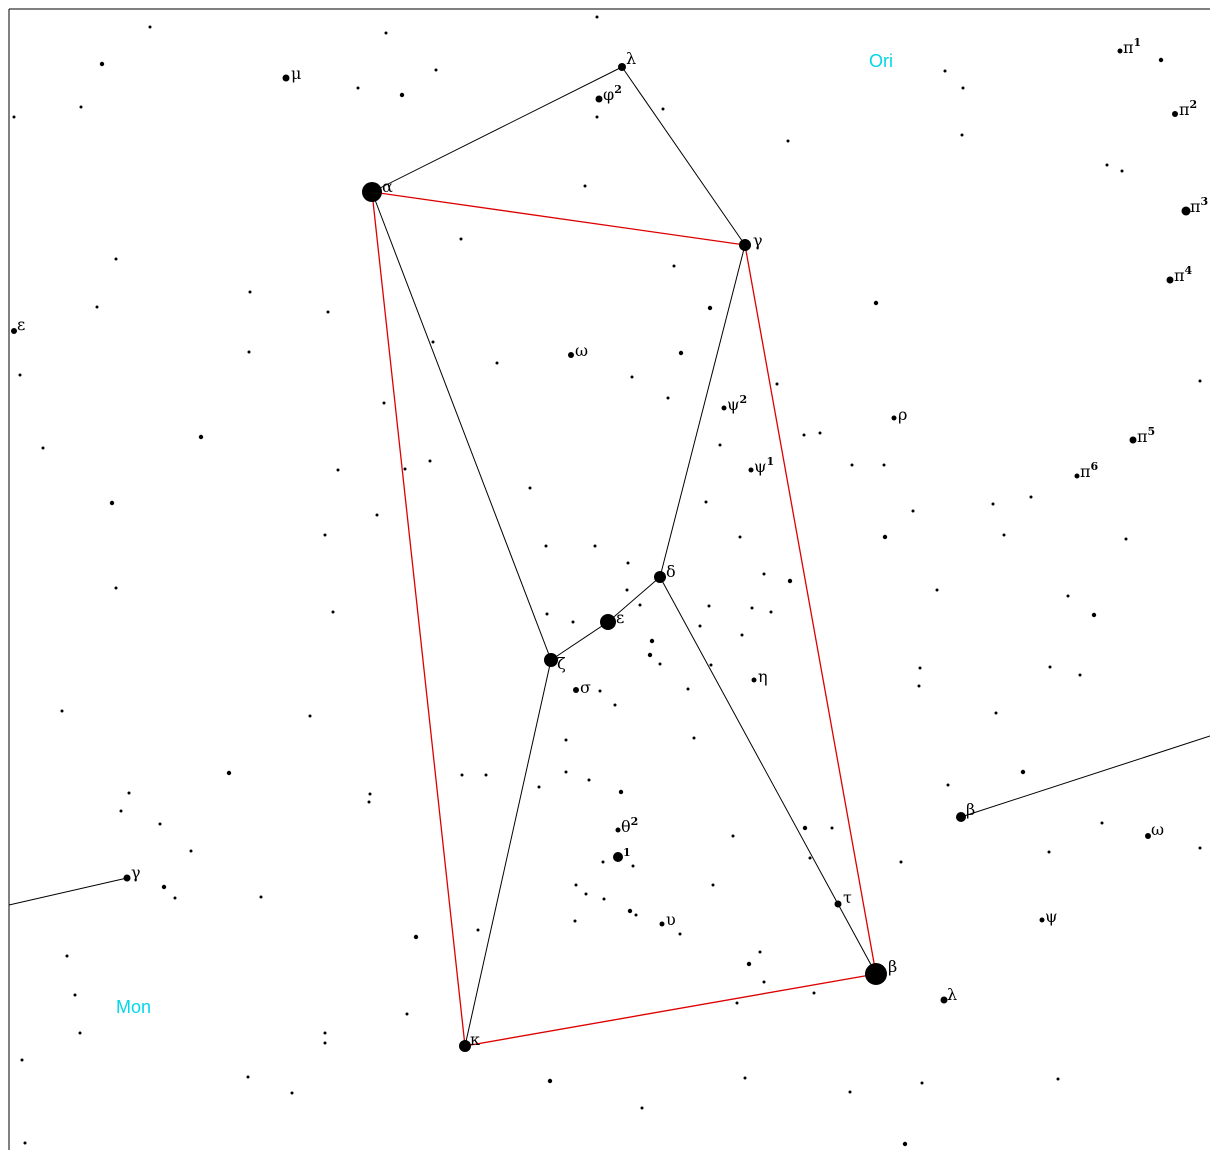 The width and height of the screenshot is (1210, 1150). I want to click on star-delta-ori, so click(660, 577).